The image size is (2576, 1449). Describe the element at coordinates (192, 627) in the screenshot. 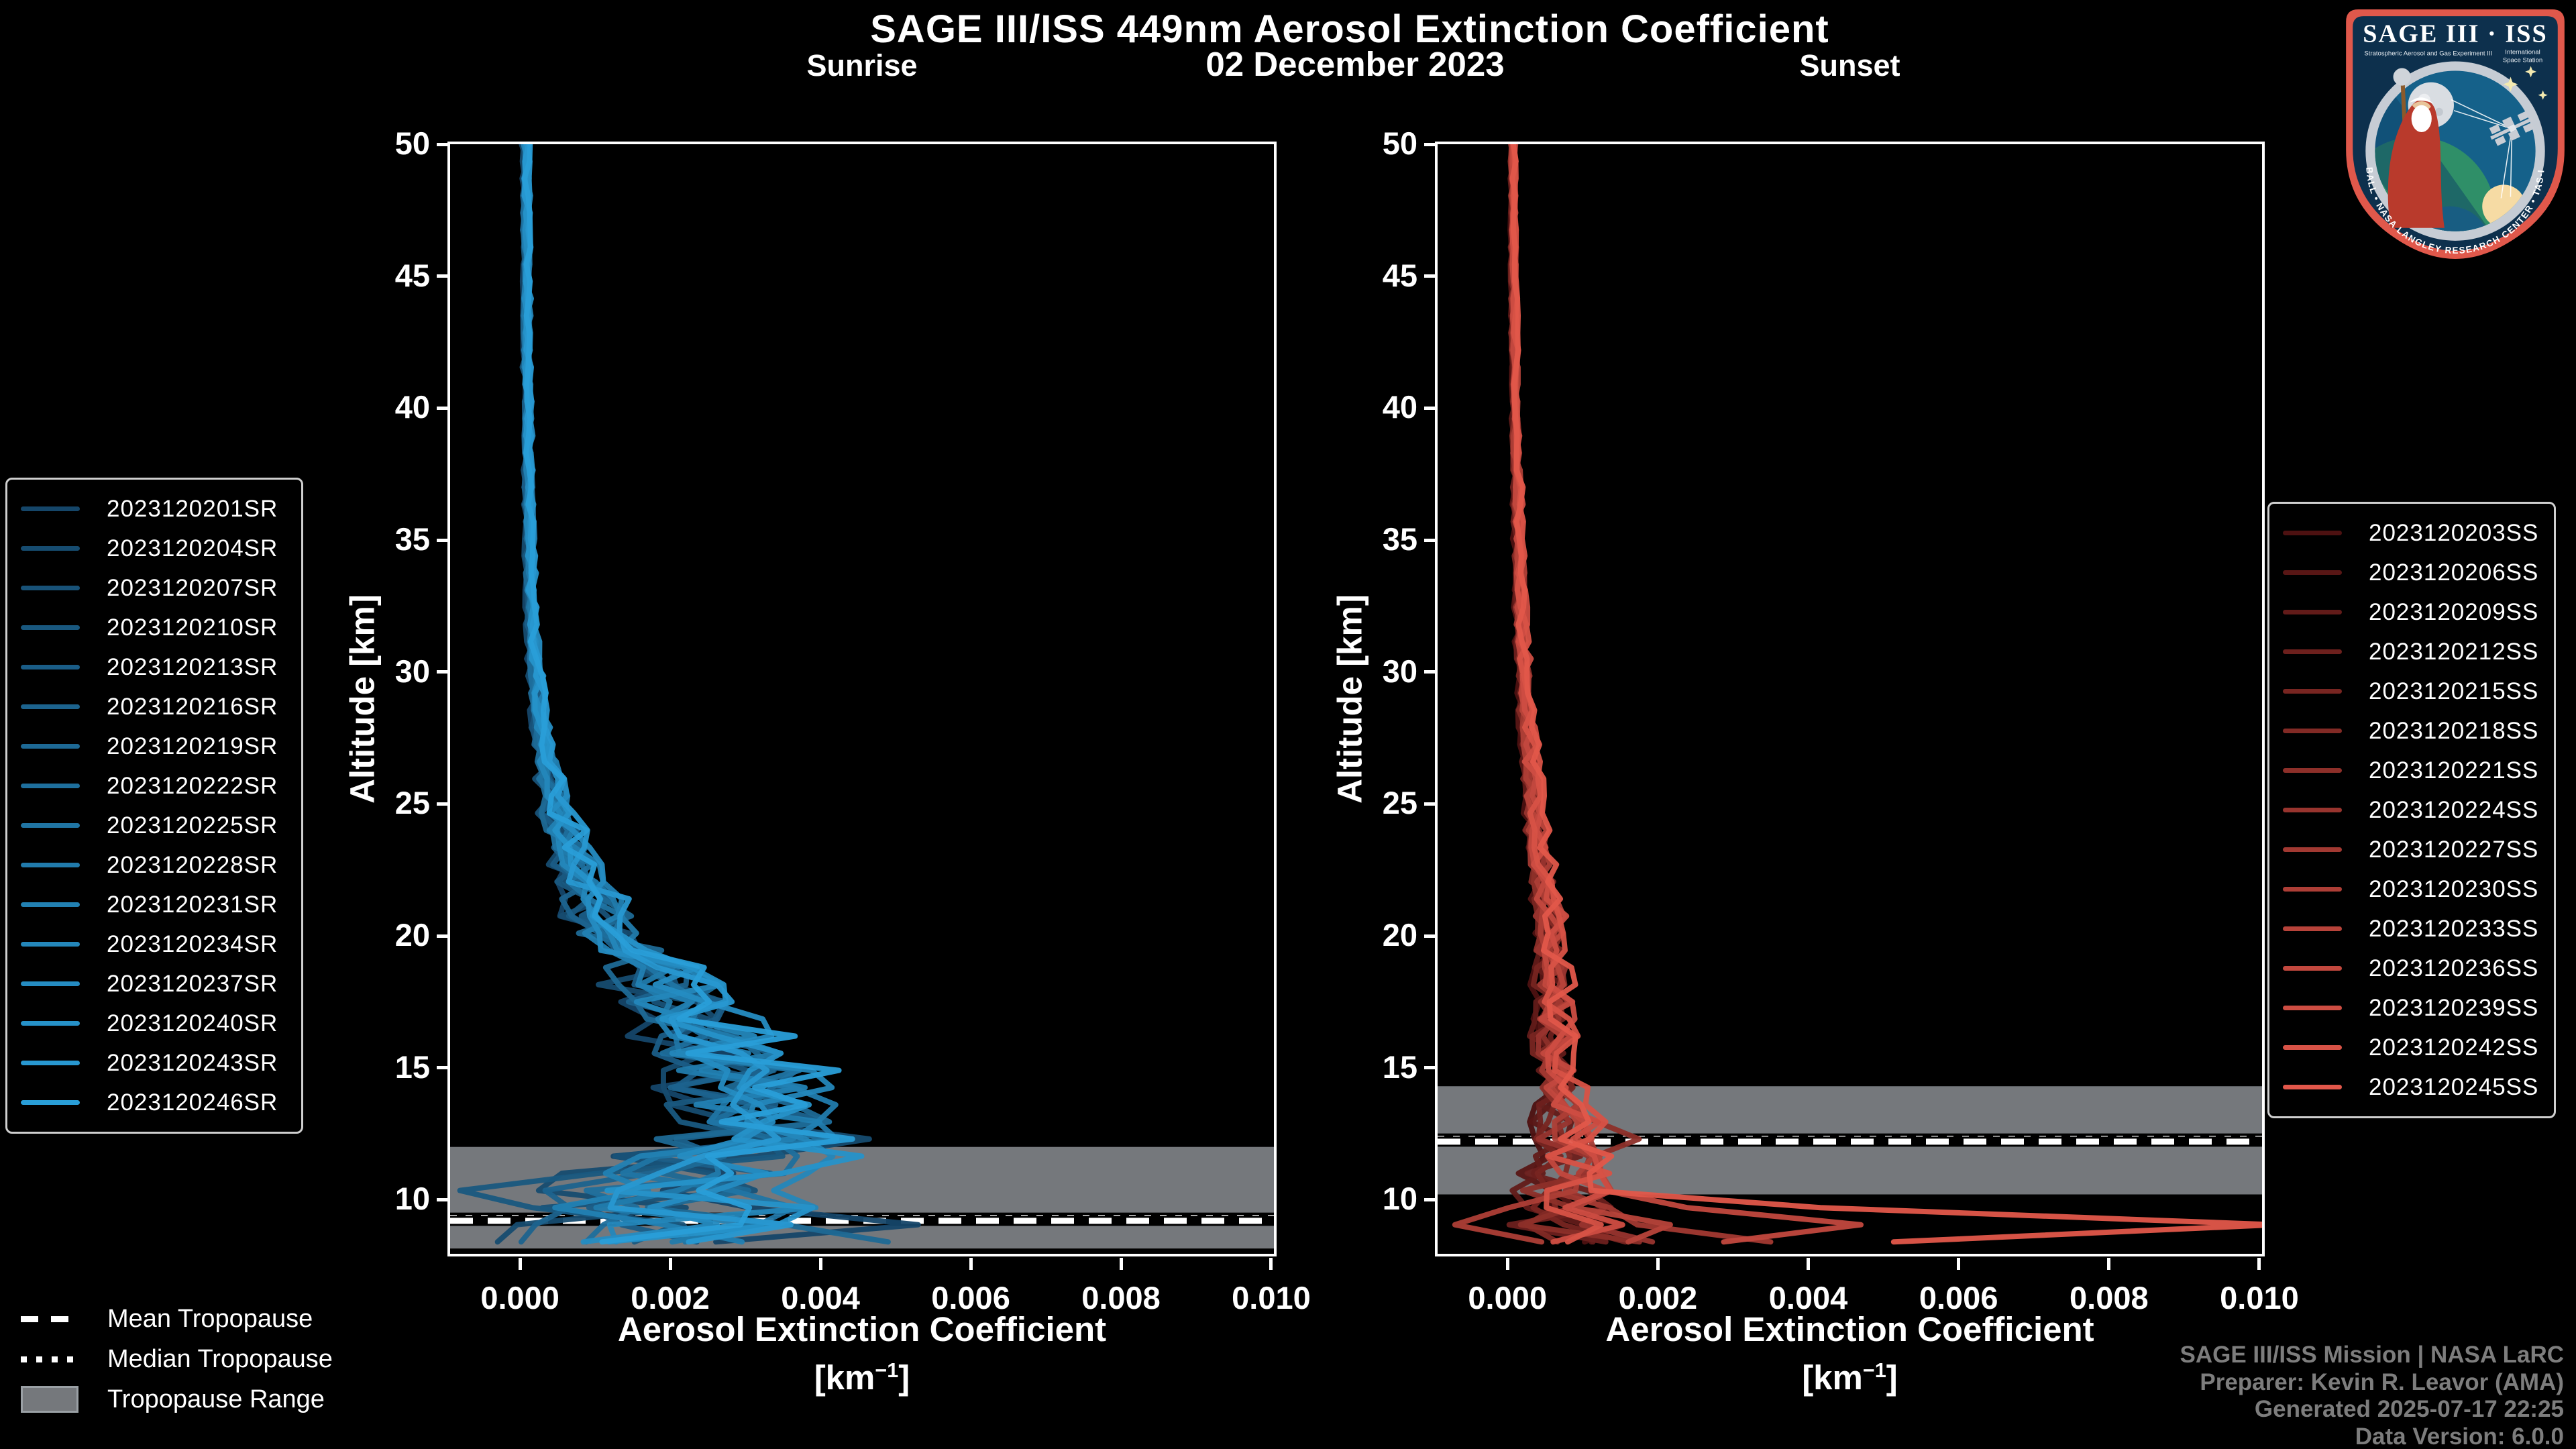

I see `series-label: 2023120210SR` at that location.